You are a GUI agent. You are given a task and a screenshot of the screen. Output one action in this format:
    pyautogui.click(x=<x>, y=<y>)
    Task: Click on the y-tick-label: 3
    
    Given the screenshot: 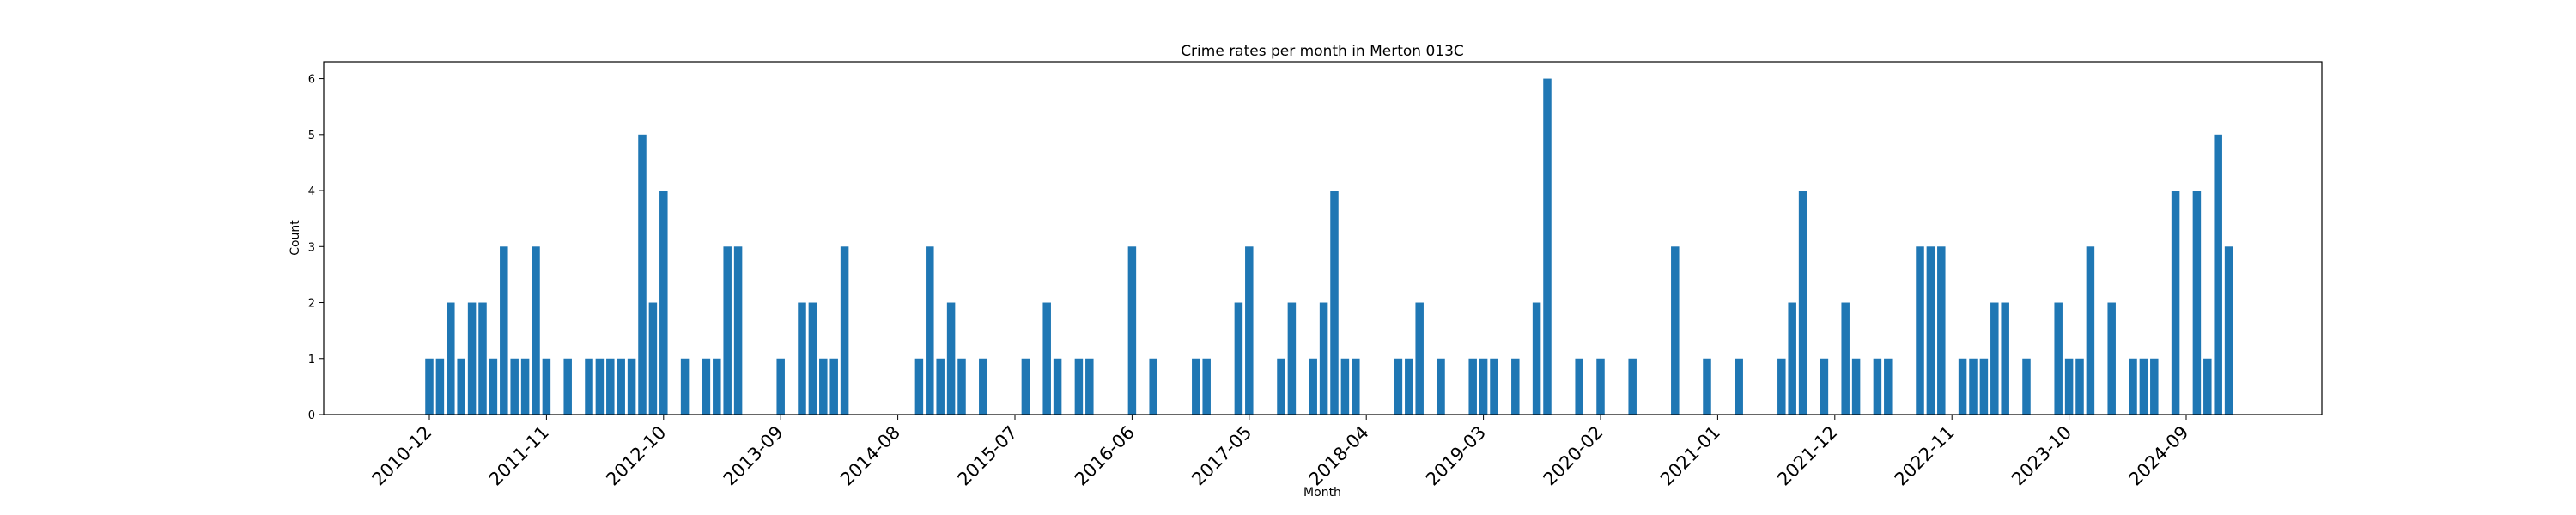 What is the action you would take?
    pyautogui.click(x=312, y=247)
    